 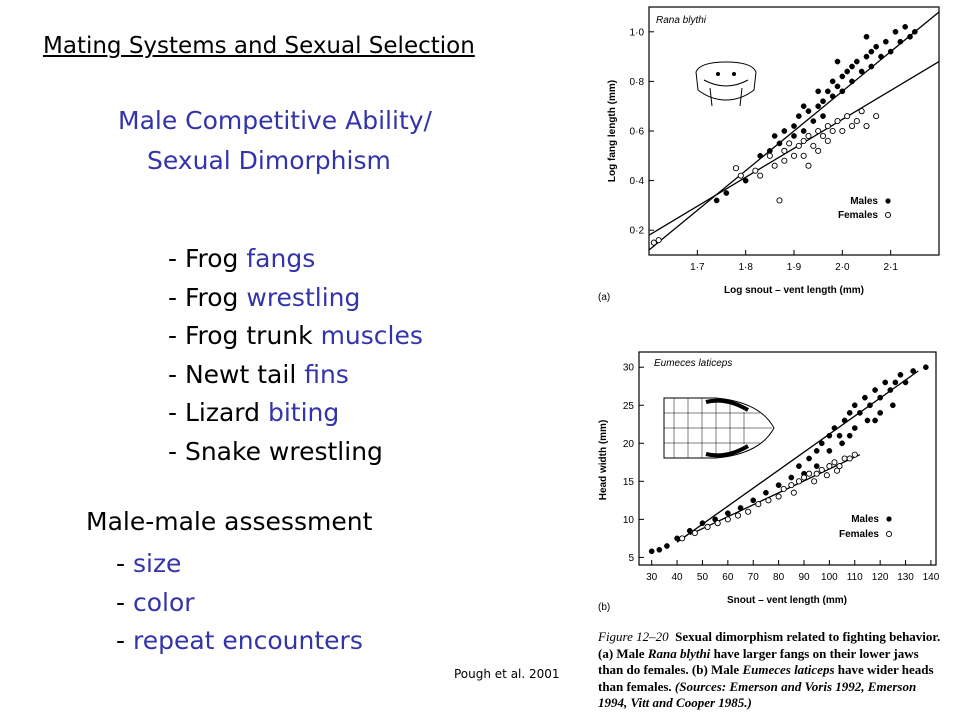 I want to click on legend-males-label: Males, so click(x=865, y=519).